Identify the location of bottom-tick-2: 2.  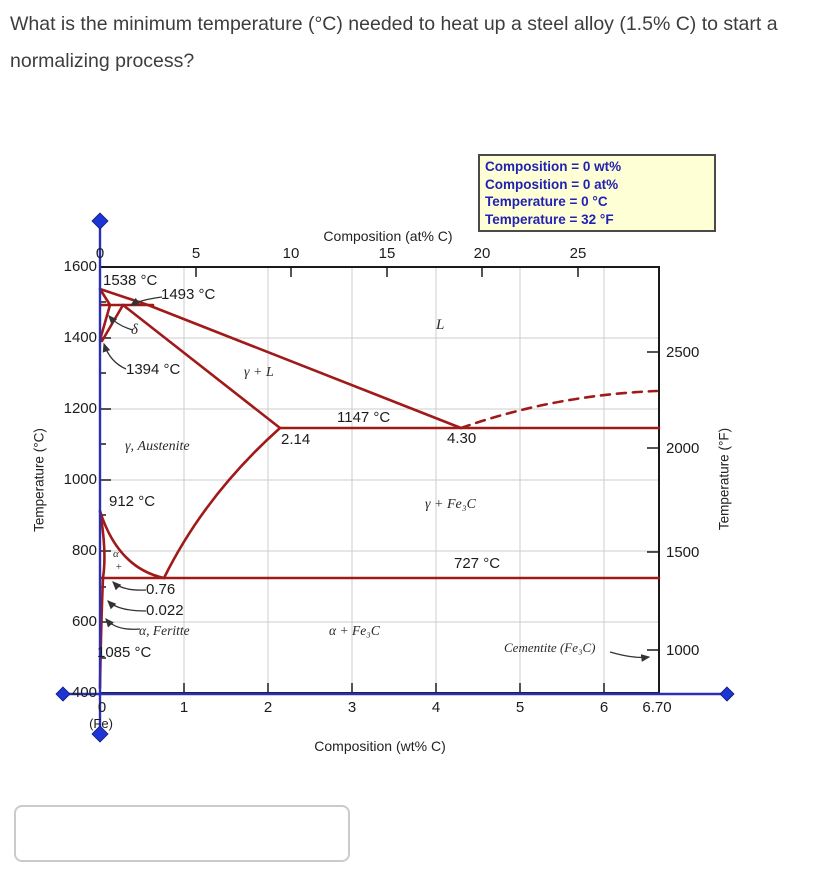
(268, 707).